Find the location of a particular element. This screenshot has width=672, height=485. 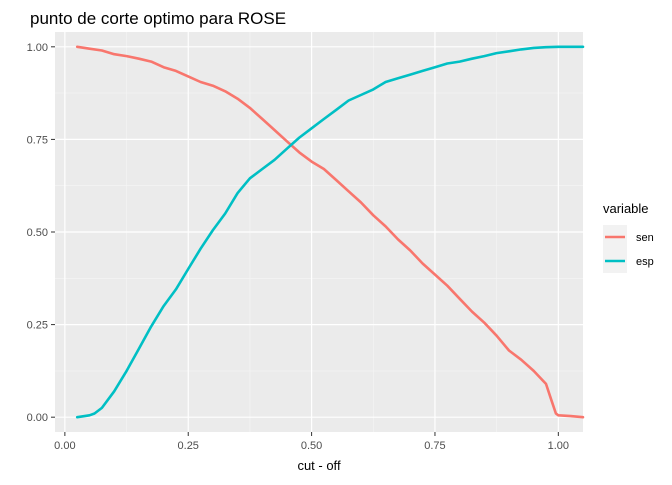

x-tick-label: 0.50 is located at coordinates (311, 446).